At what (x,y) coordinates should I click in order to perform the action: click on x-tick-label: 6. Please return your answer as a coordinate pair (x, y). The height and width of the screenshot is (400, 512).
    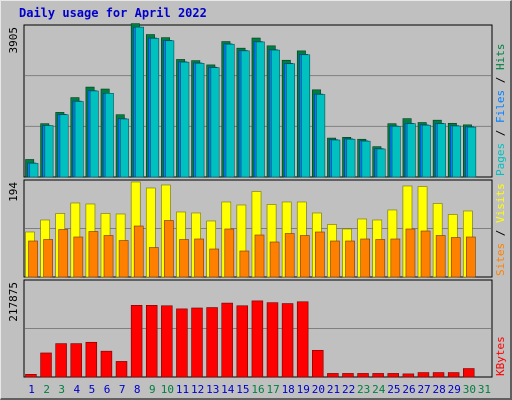
    Looking at the image, I should click on (107, 389).